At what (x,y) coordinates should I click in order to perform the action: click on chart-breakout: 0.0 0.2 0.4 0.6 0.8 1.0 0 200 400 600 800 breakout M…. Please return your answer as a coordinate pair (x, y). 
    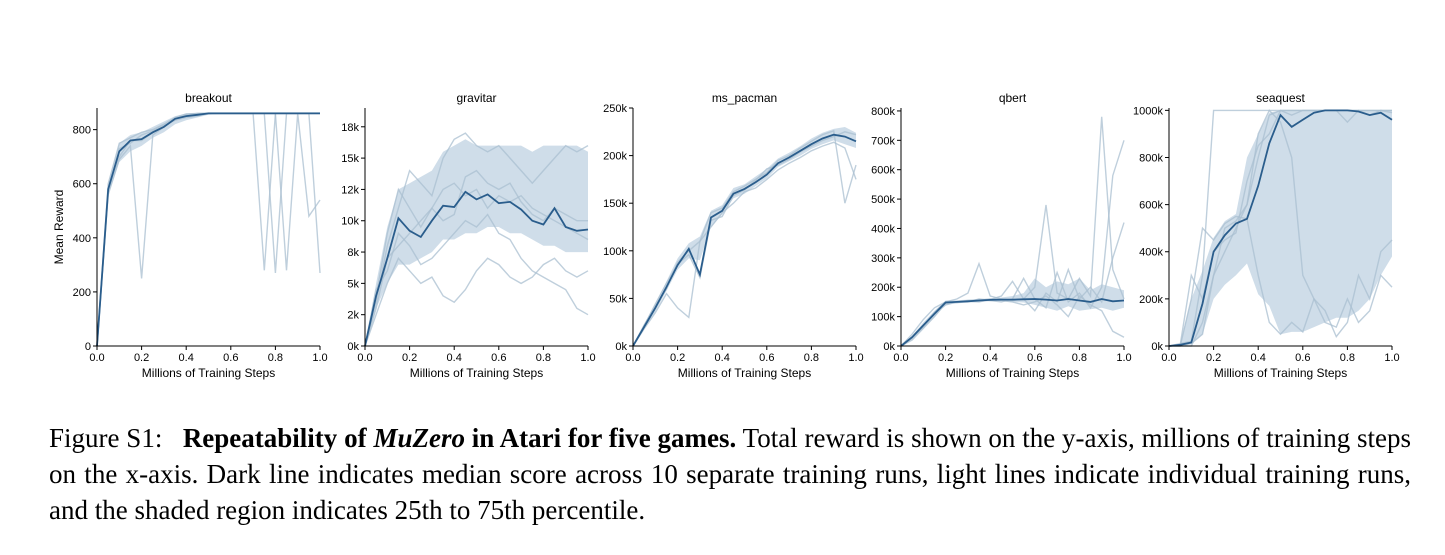
    Looking at the image, I should click on (190, 235).